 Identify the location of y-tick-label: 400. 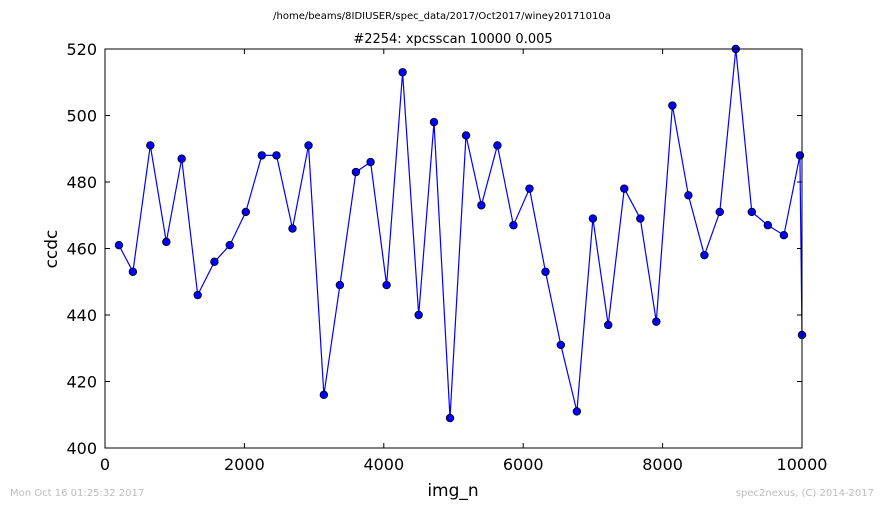
(81, 448).